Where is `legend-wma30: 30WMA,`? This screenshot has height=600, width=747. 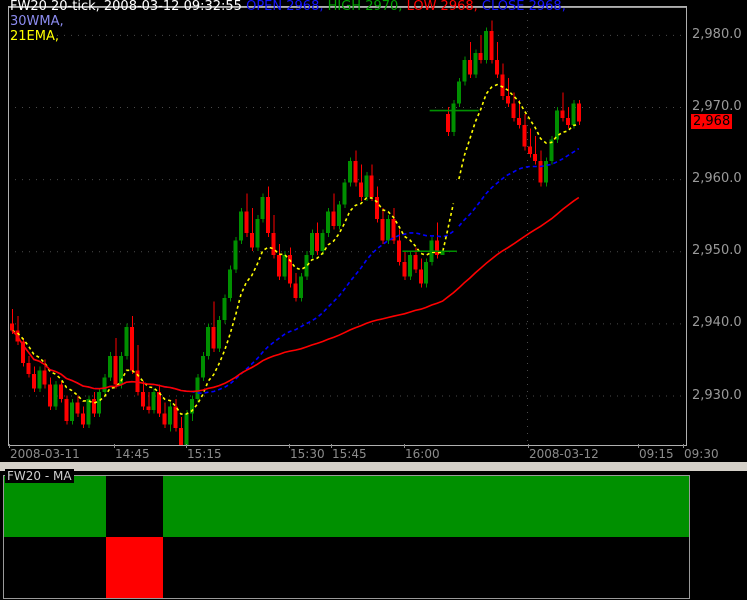 legend-wma30: 30WMA, is located at coordinates (37, 21).